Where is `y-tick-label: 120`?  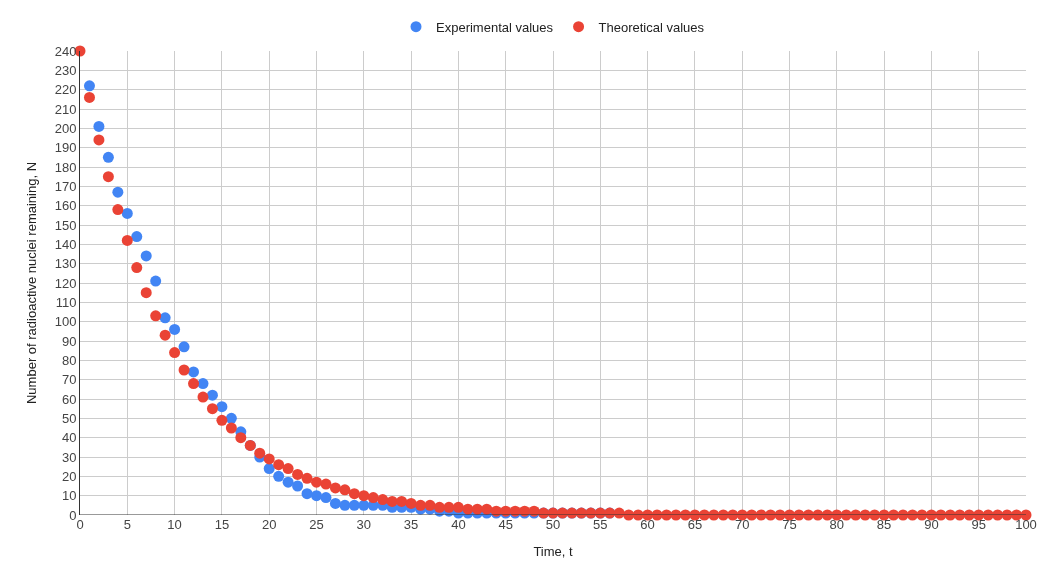
y-tick-label: 120 is located at coordinates (65, 283).